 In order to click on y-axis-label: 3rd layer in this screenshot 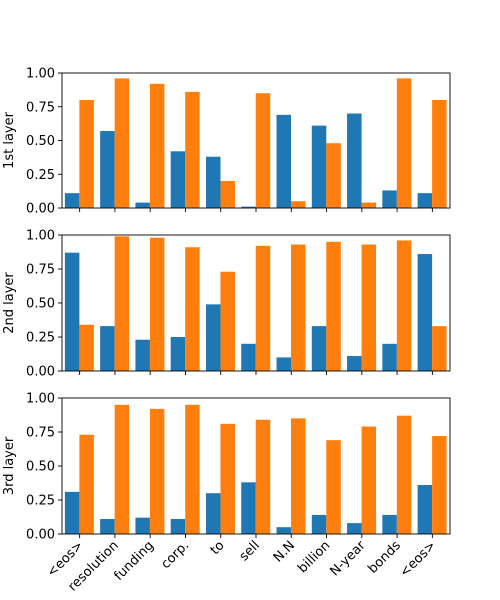, I will do `click(9, 465)`.